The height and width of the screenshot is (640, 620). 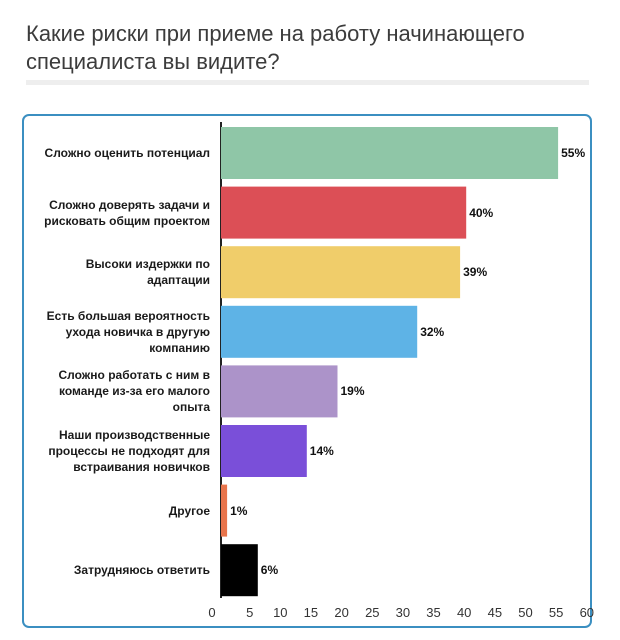 I want to click on x-tick-label-15: 15, so click(x=311, y=612).